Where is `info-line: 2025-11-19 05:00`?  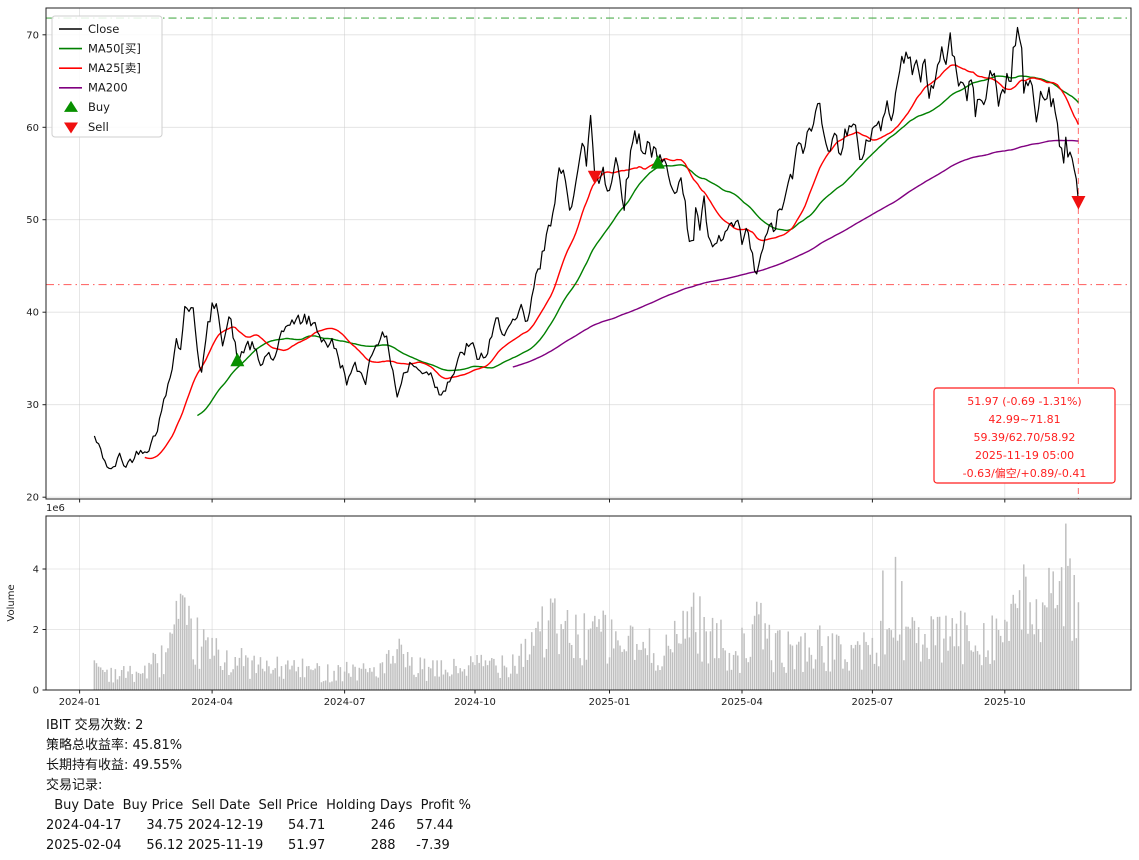 info-line: 2025-11-19 05:00 is located at coordinates (1024, 455).